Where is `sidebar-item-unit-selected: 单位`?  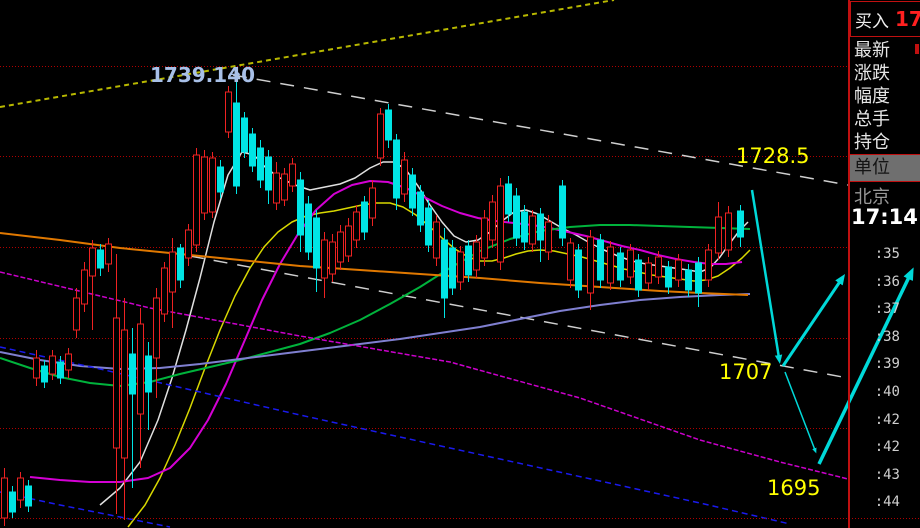 sidebar-item-unit-selected: 单位 is located at coordinates (885, 168).